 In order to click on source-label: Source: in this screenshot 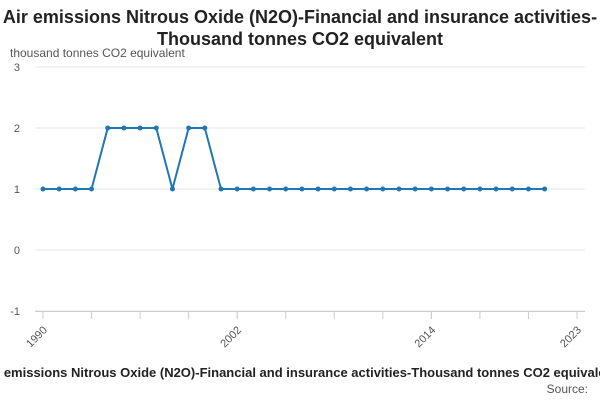, I will do `click(567, 389)`.